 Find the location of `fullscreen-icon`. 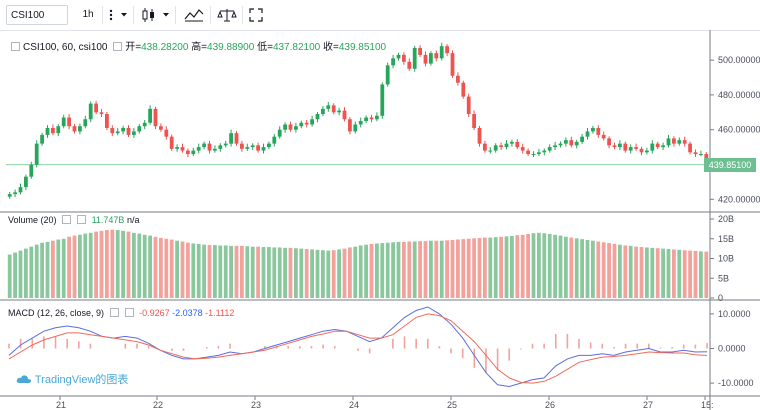

fullscreen-icon is located at coordinates (256, 15).